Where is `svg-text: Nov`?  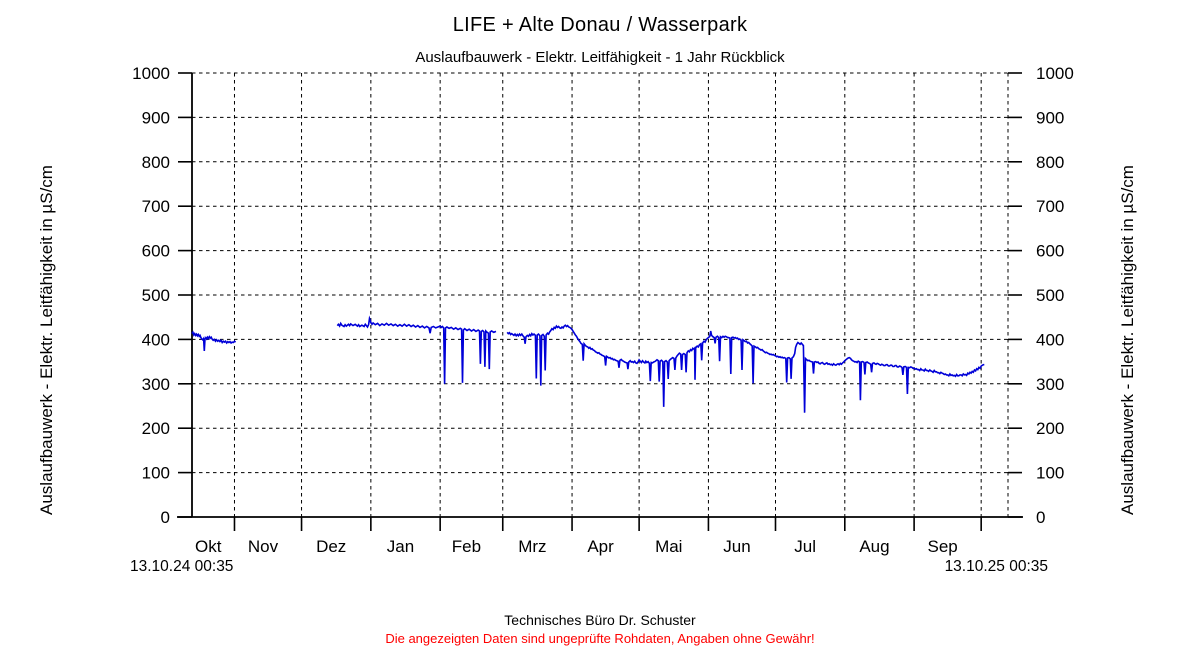
svg-text: Nov is located at coordinates (263, 546).